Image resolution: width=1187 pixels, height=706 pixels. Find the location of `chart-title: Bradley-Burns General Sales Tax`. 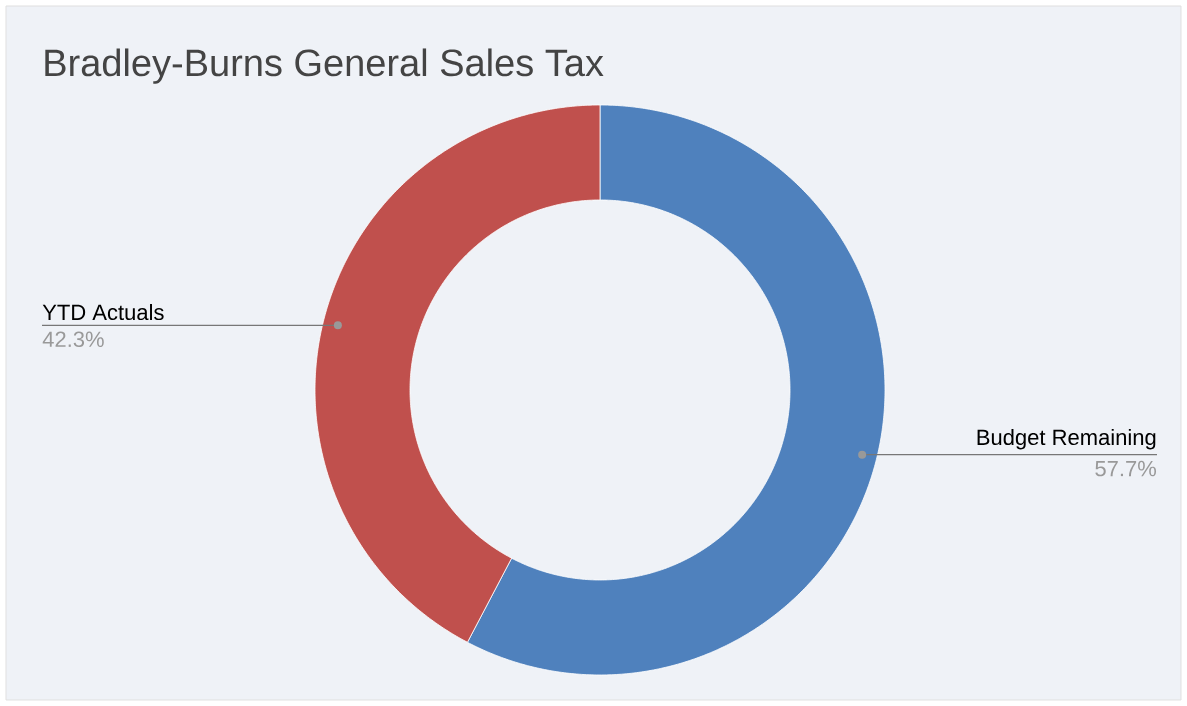

chart-title: Bradley-Burns General Sales Tax is located at coordinates (324, 66).